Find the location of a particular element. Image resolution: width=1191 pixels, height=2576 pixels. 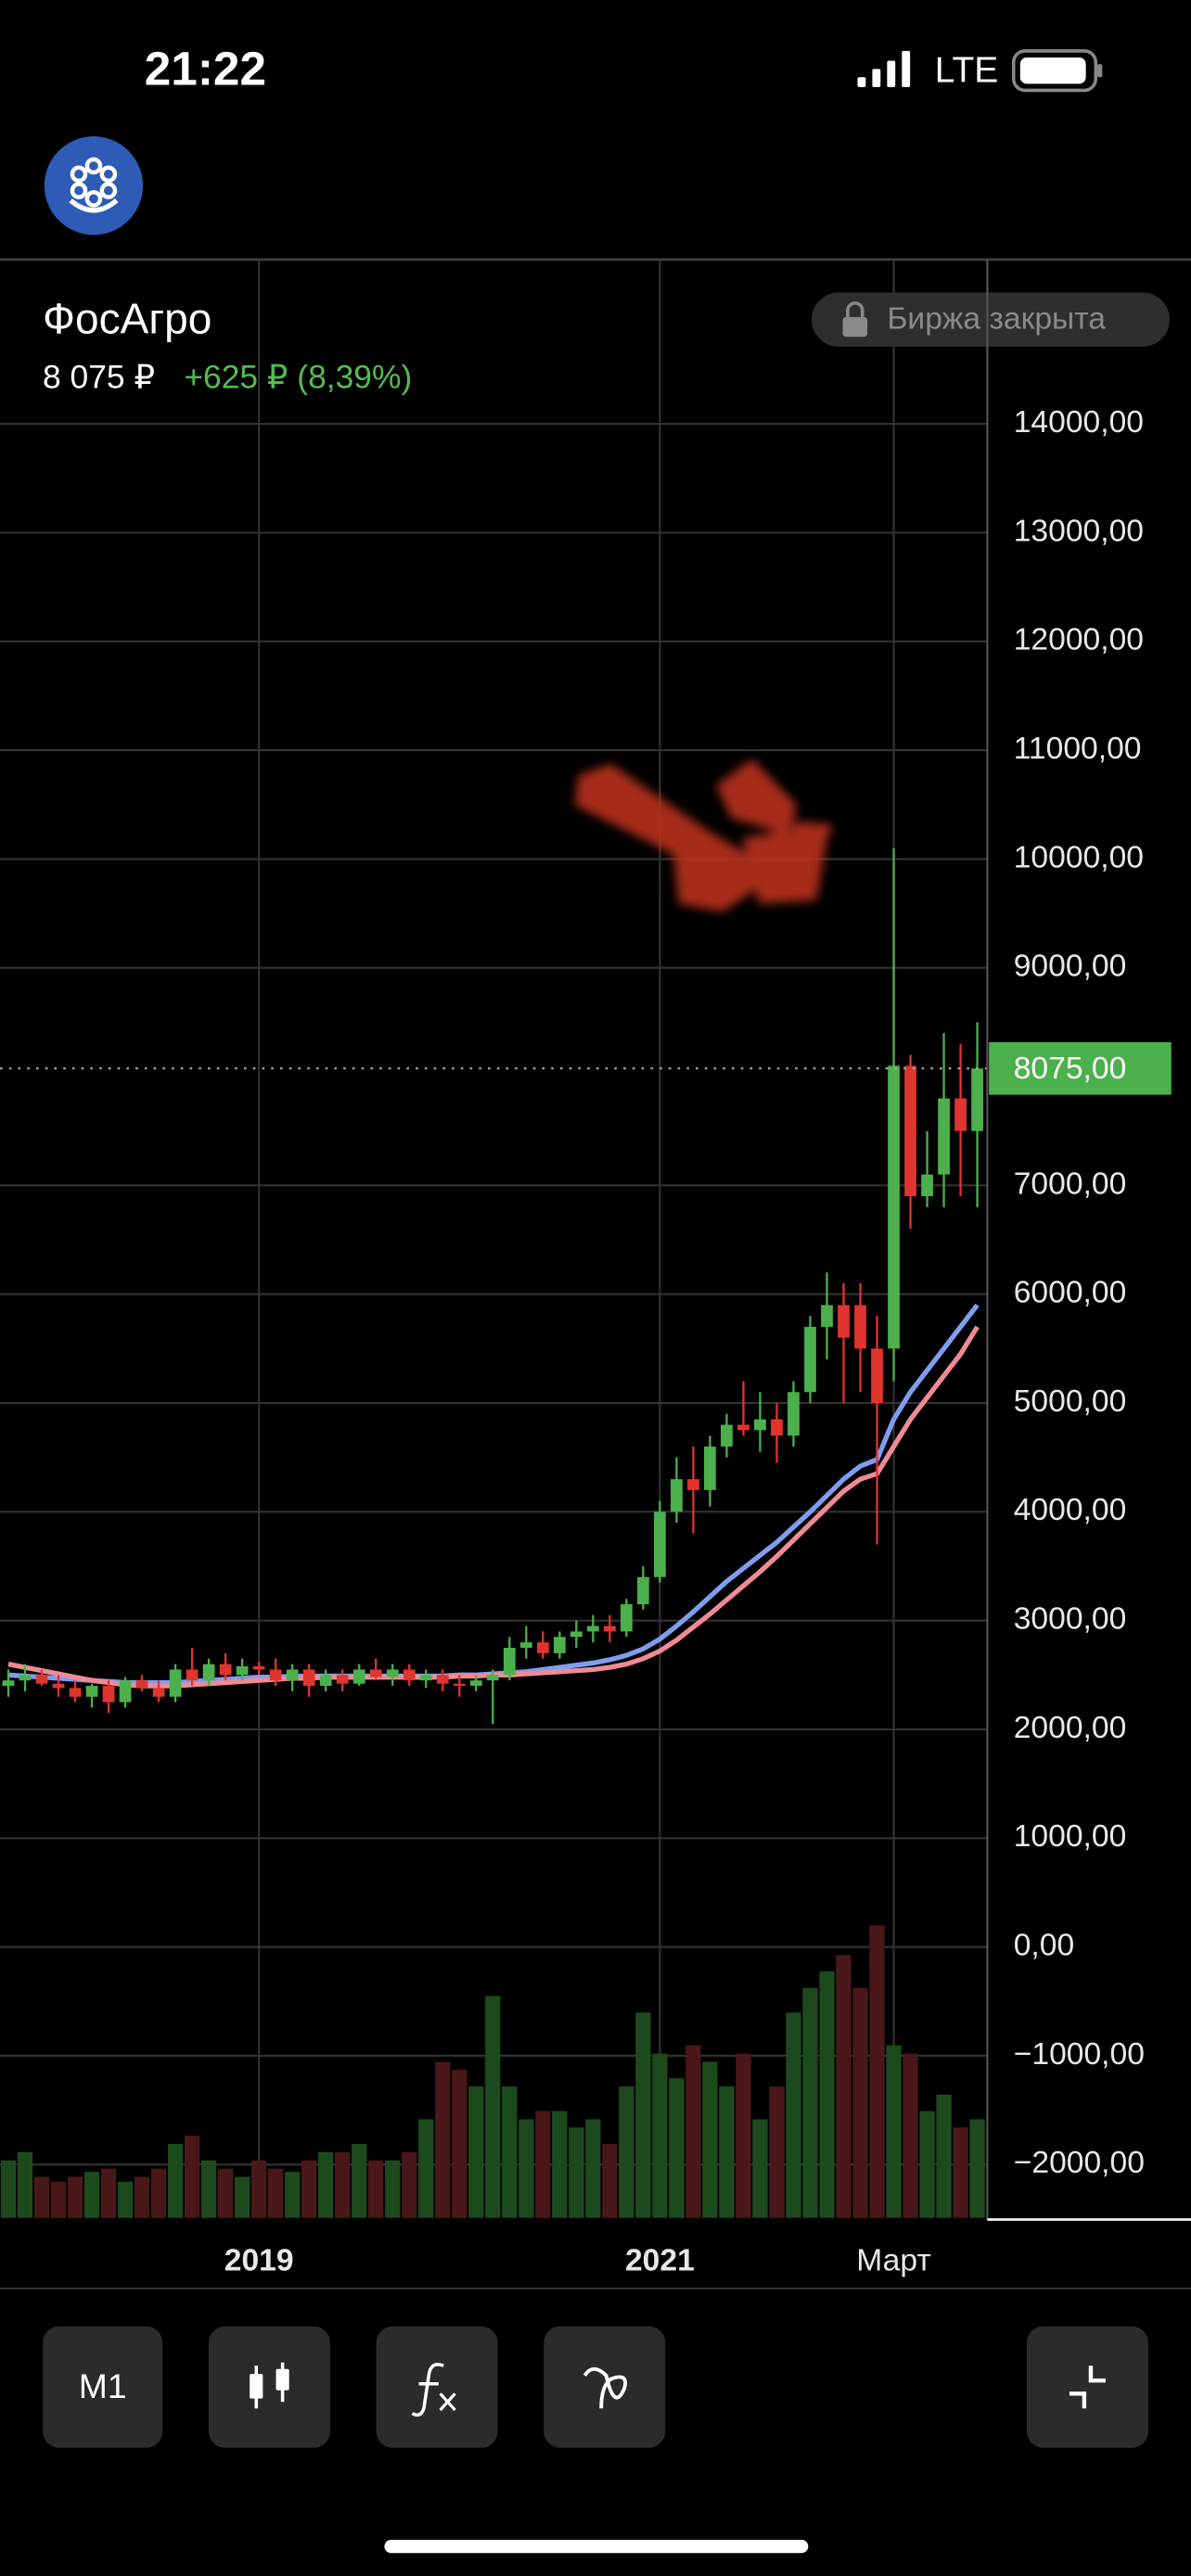

last-price-tag is located at coordinates (1080, 1068).